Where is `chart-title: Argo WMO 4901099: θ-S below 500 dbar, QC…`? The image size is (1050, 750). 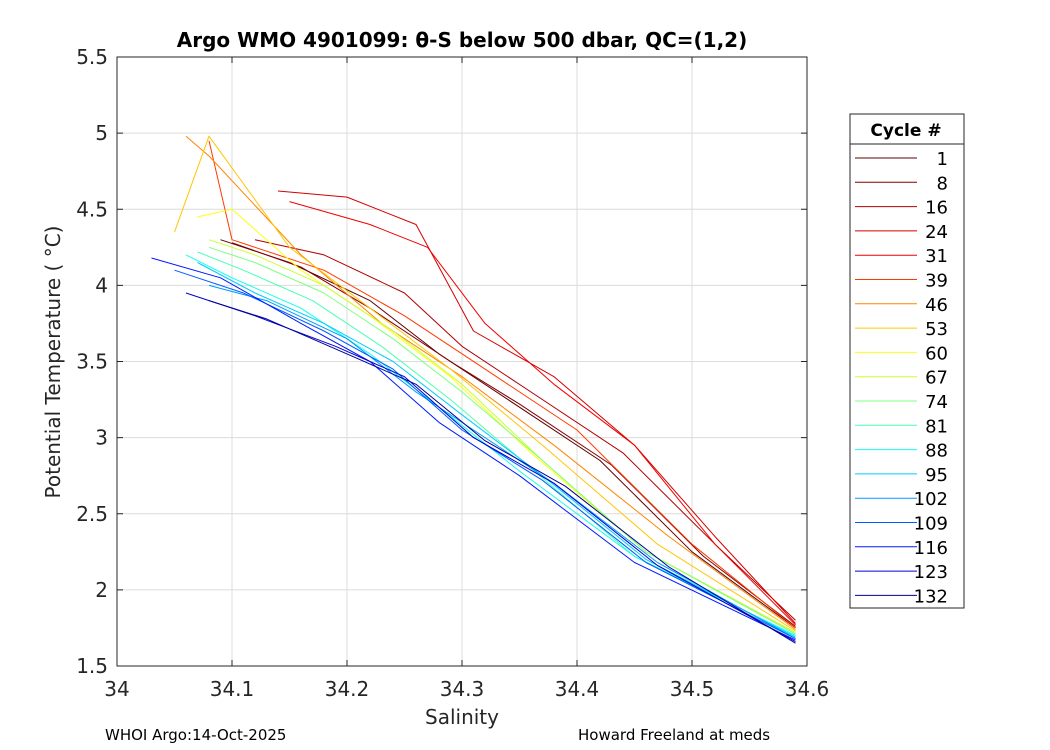 chart-title: Argo WMO 4901099: θ-S below 500 dbar, QC… is located at coordinates (462, 40).